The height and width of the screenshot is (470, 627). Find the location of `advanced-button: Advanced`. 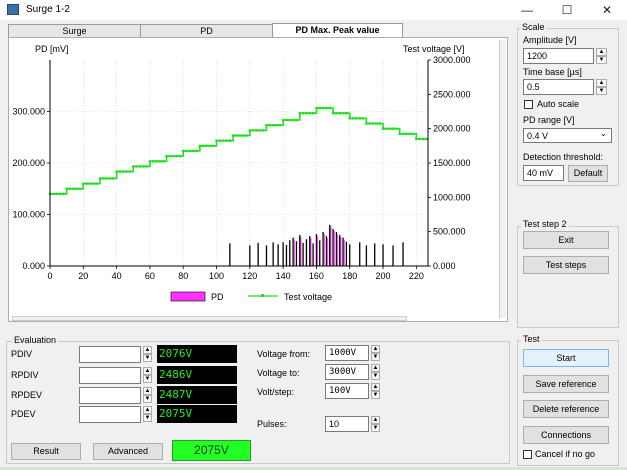

advanced-button: Advanced is located at coordinates (128, 451).